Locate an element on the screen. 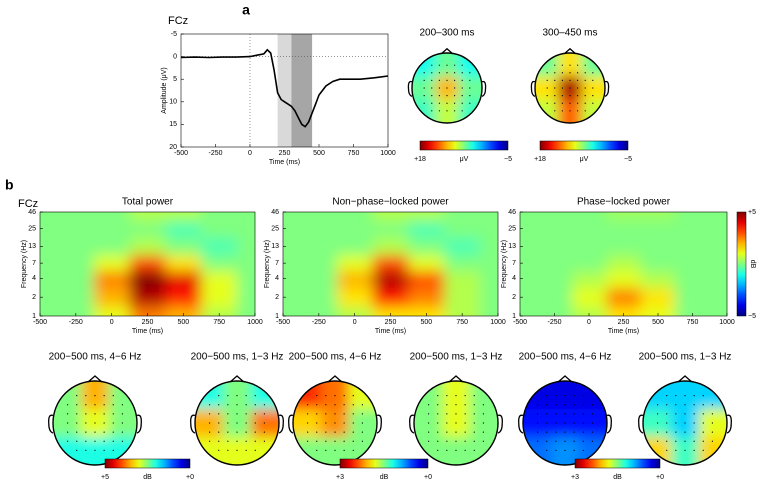 This screenshot has height=483, width=760. colorbar-tick-label: +5 is located at coordinates (105, 477).